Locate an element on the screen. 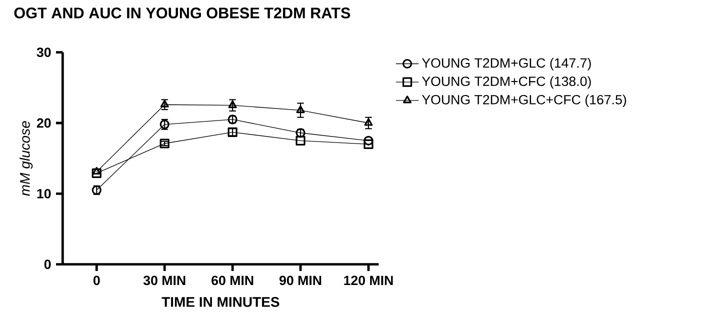 Image resolution: width=709 pixels, height=335 pixels. y-tick-label: 10 is located at coordinates (44, 193).